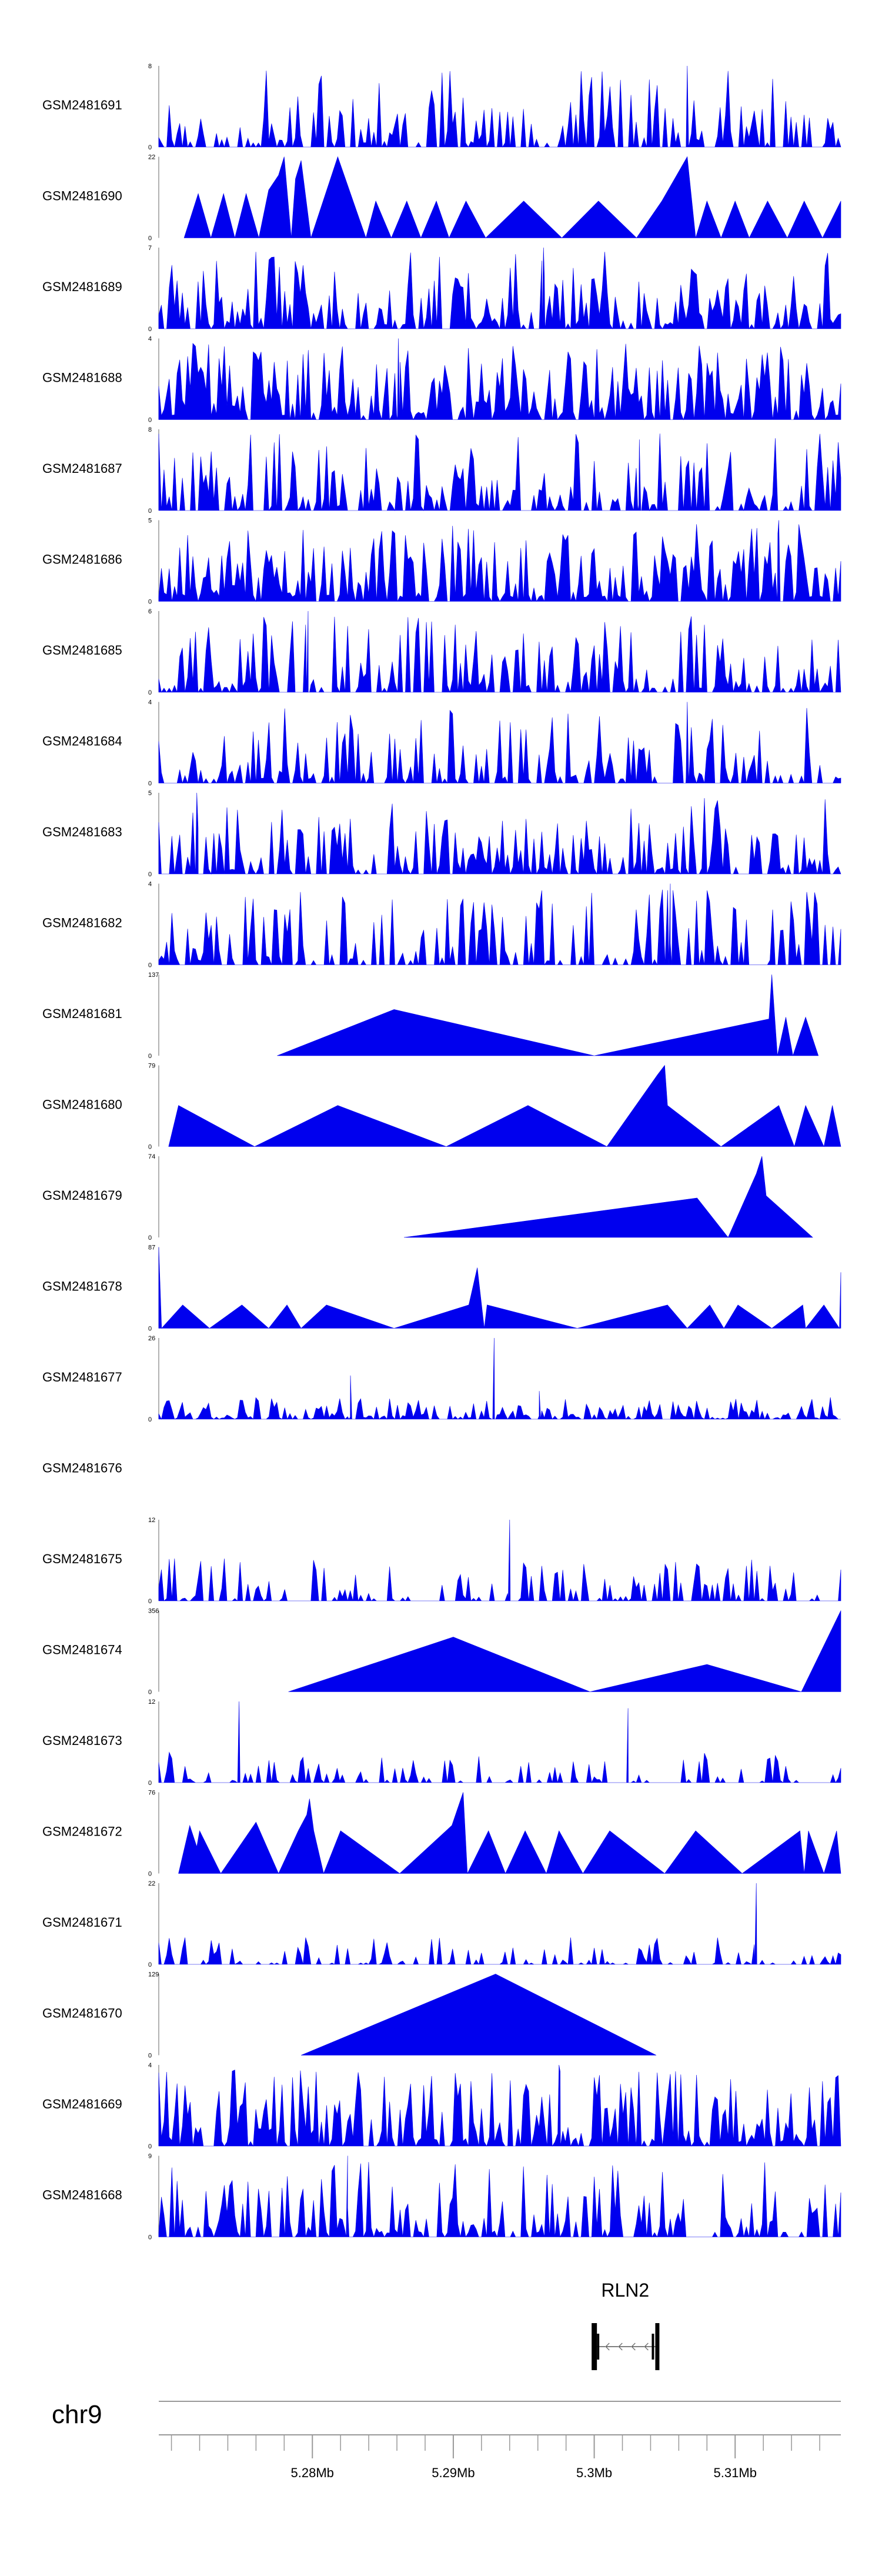 The height and width of the screenshot is (2576, 882). I want to click on gene-model, so click(626, 2346).